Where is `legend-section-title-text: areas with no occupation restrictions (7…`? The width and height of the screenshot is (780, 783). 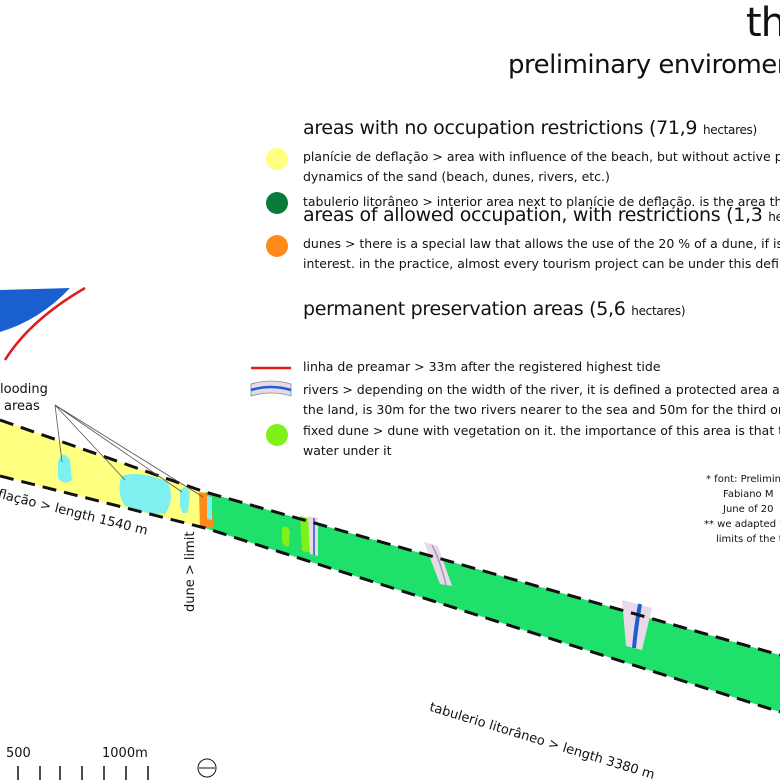
legend-section-title-text: areas with no occupation restrictions (7… is located at coordinates (500, 128).